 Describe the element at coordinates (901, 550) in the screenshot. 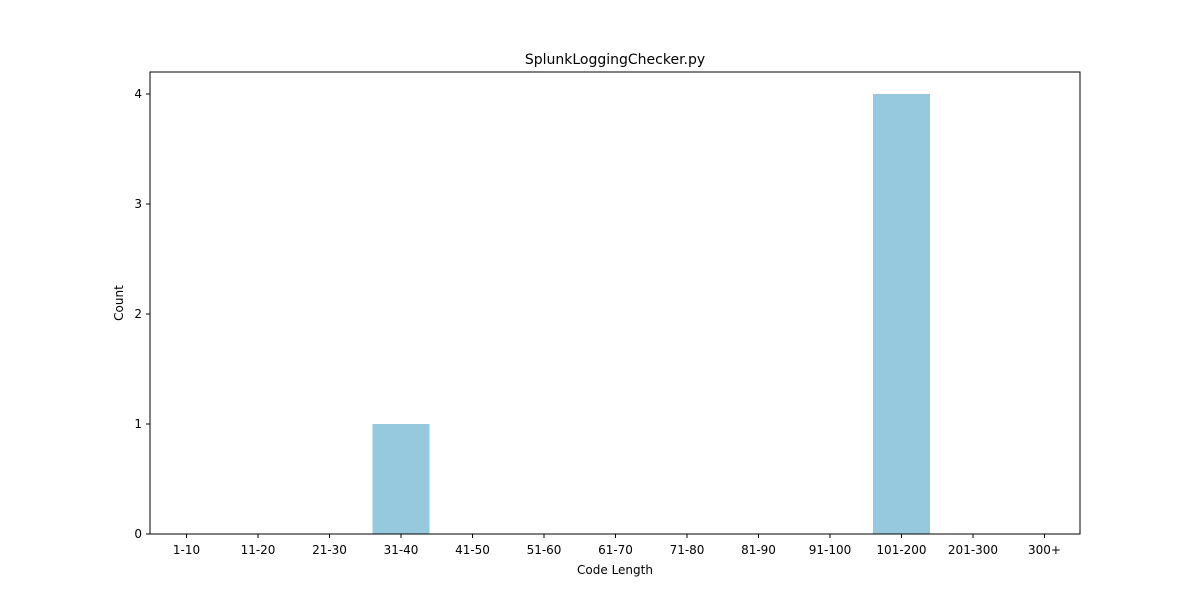

I see `x-tick-label: 101-200` at that location.